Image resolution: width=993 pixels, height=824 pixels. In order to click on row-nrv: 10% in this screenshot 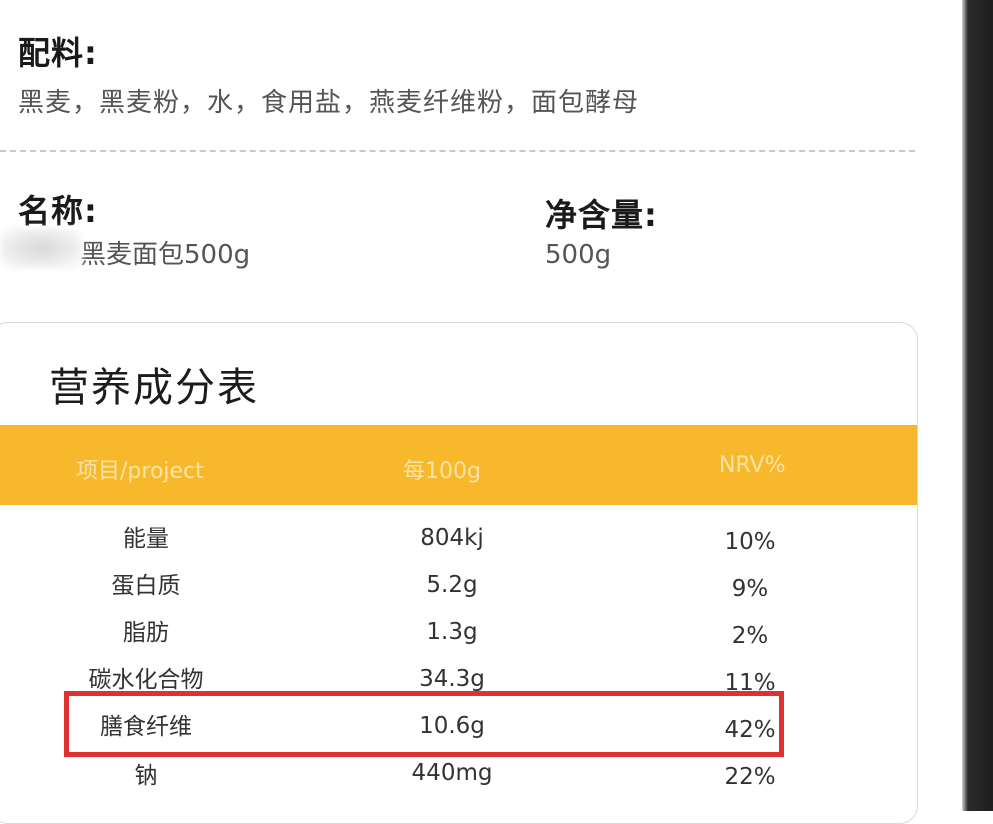, I will do `click(750, 542)`.